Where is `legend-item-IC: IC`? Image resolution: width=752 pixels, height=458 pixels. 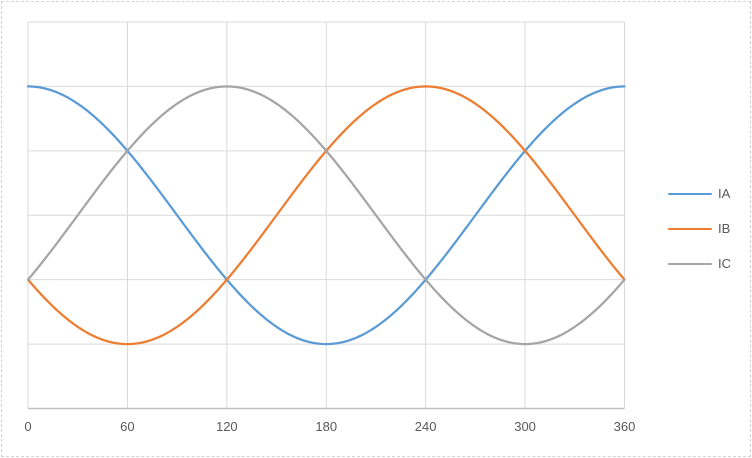
legend-item-IC: IC is located at coordinates (699, 264).